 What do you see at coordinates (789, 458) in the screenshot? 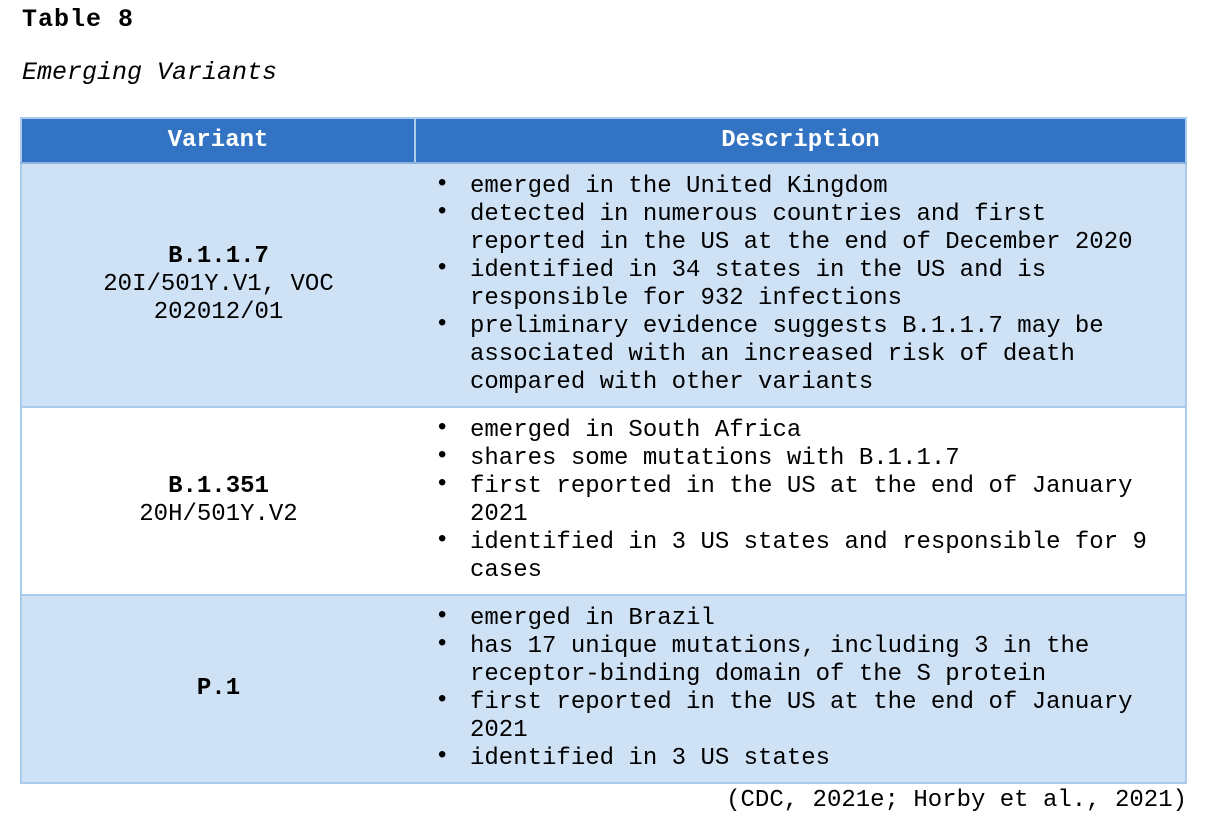
I see `bullet-item: shares some mutations with B.1.1.7` at bounding box center [789, 458].